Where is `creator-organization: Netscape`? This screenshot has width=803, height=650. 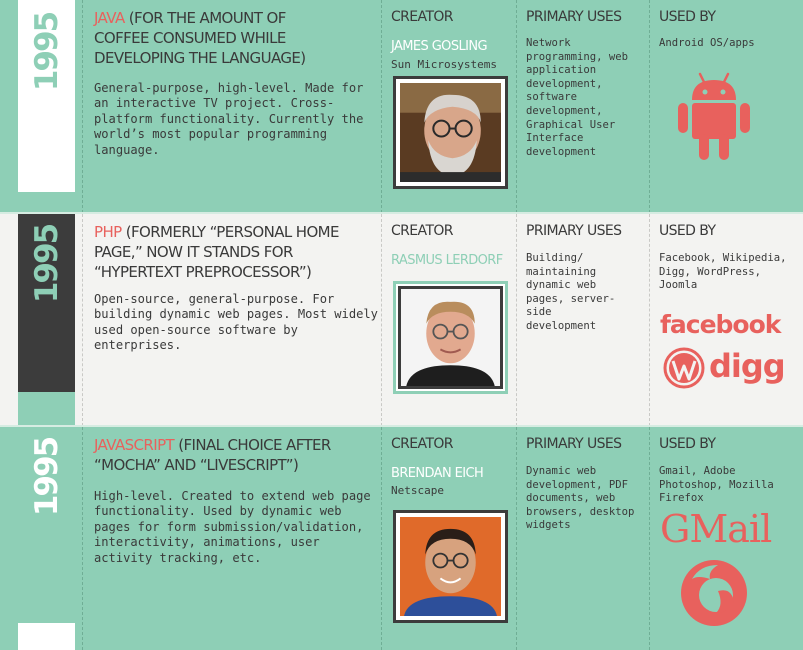 creator-organization: Netscape is located at coordinates (417, 490).